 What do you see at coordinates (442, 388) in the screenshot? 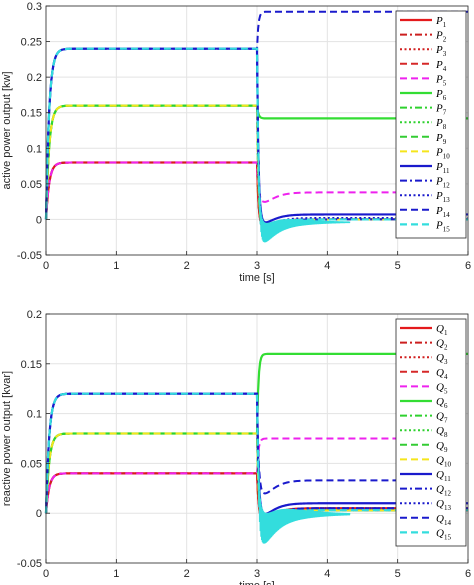
I see `legend-label-Q5: Q5` at bounding box center [442, 388].